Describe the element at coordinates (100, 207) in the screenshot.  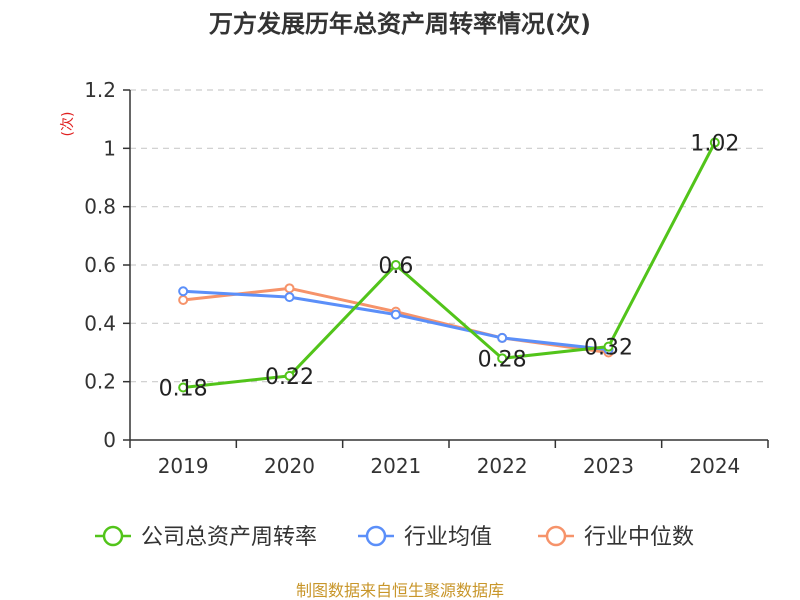
I see `y-tick-label: 0.8` at that location.